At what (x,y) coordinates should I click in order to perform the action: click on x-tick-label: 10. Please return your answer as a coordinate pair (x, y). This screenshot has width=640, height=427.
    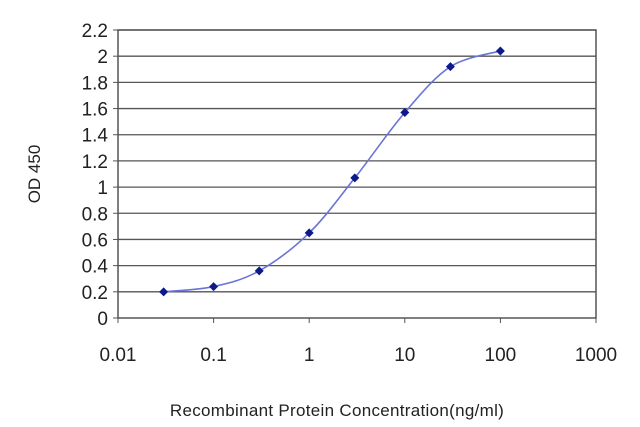
    Looking at the image, I should click on (404, 355).